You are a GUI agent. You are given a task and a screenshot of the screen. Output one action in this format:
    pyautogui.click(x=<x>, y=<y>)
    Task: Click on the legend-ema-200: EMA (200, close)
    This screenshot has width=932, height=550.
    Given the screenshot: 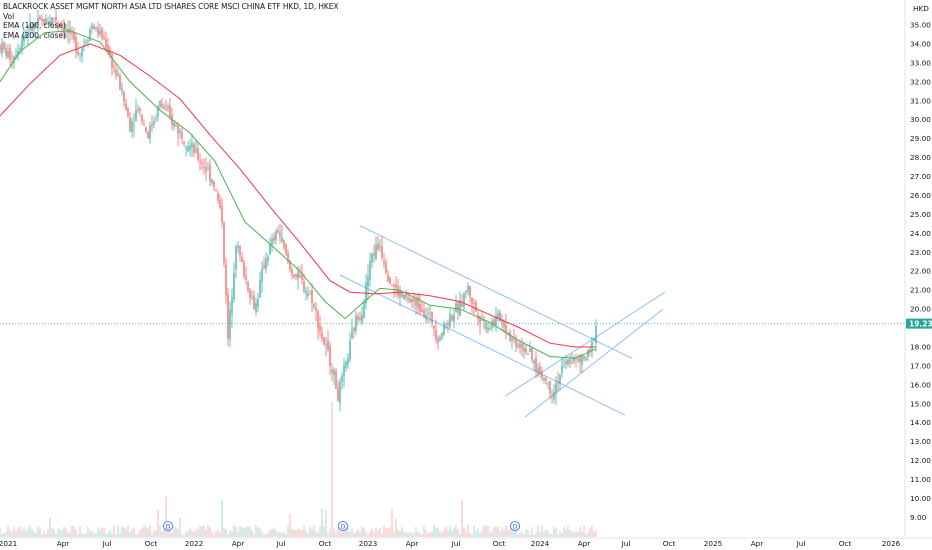 What is the action you would take?
    pyautogui.click(x=34, y=35)
    